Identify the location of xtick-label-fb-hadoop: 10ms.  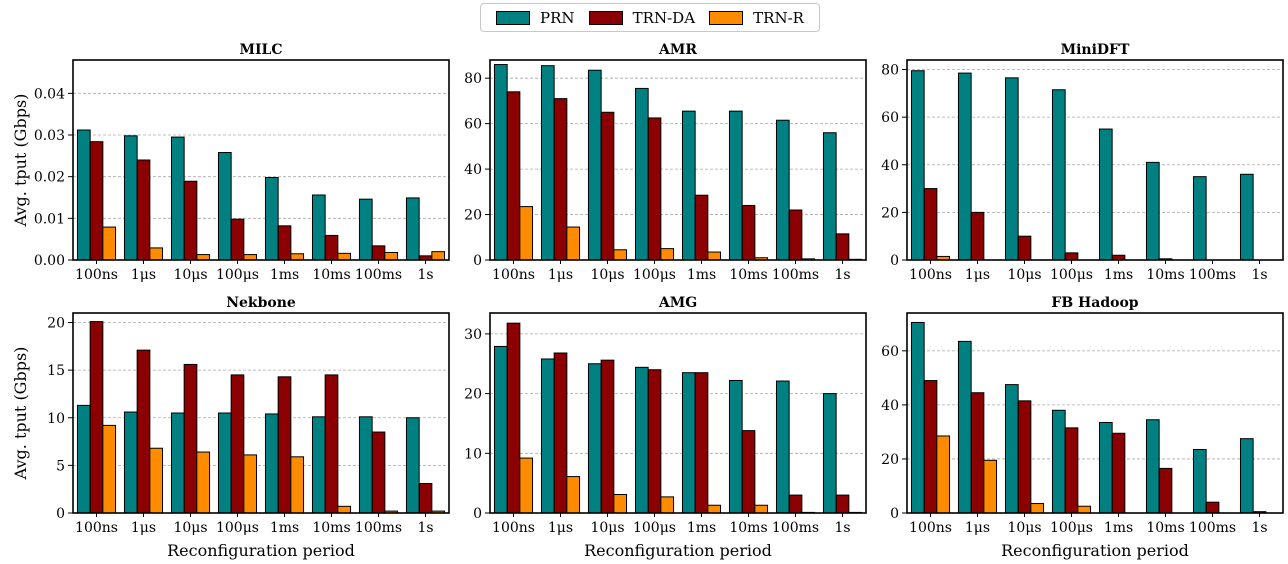
(1165, 528).